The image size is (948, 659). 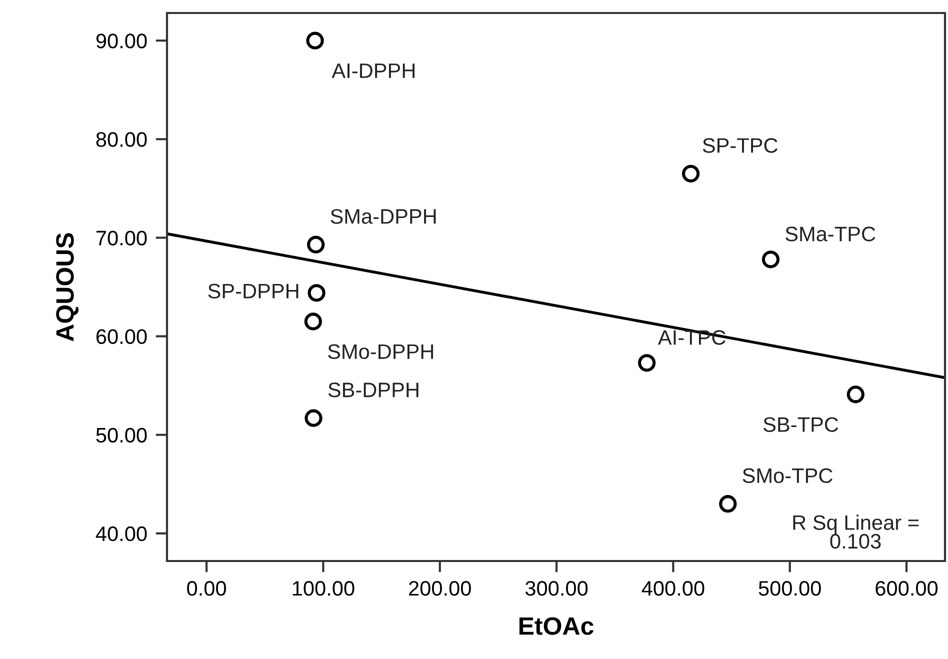 What do you see at coordinates (673, 588) in the screenshot?
I see `x-tick-label: 400.00` at bounding box center [673, 588].